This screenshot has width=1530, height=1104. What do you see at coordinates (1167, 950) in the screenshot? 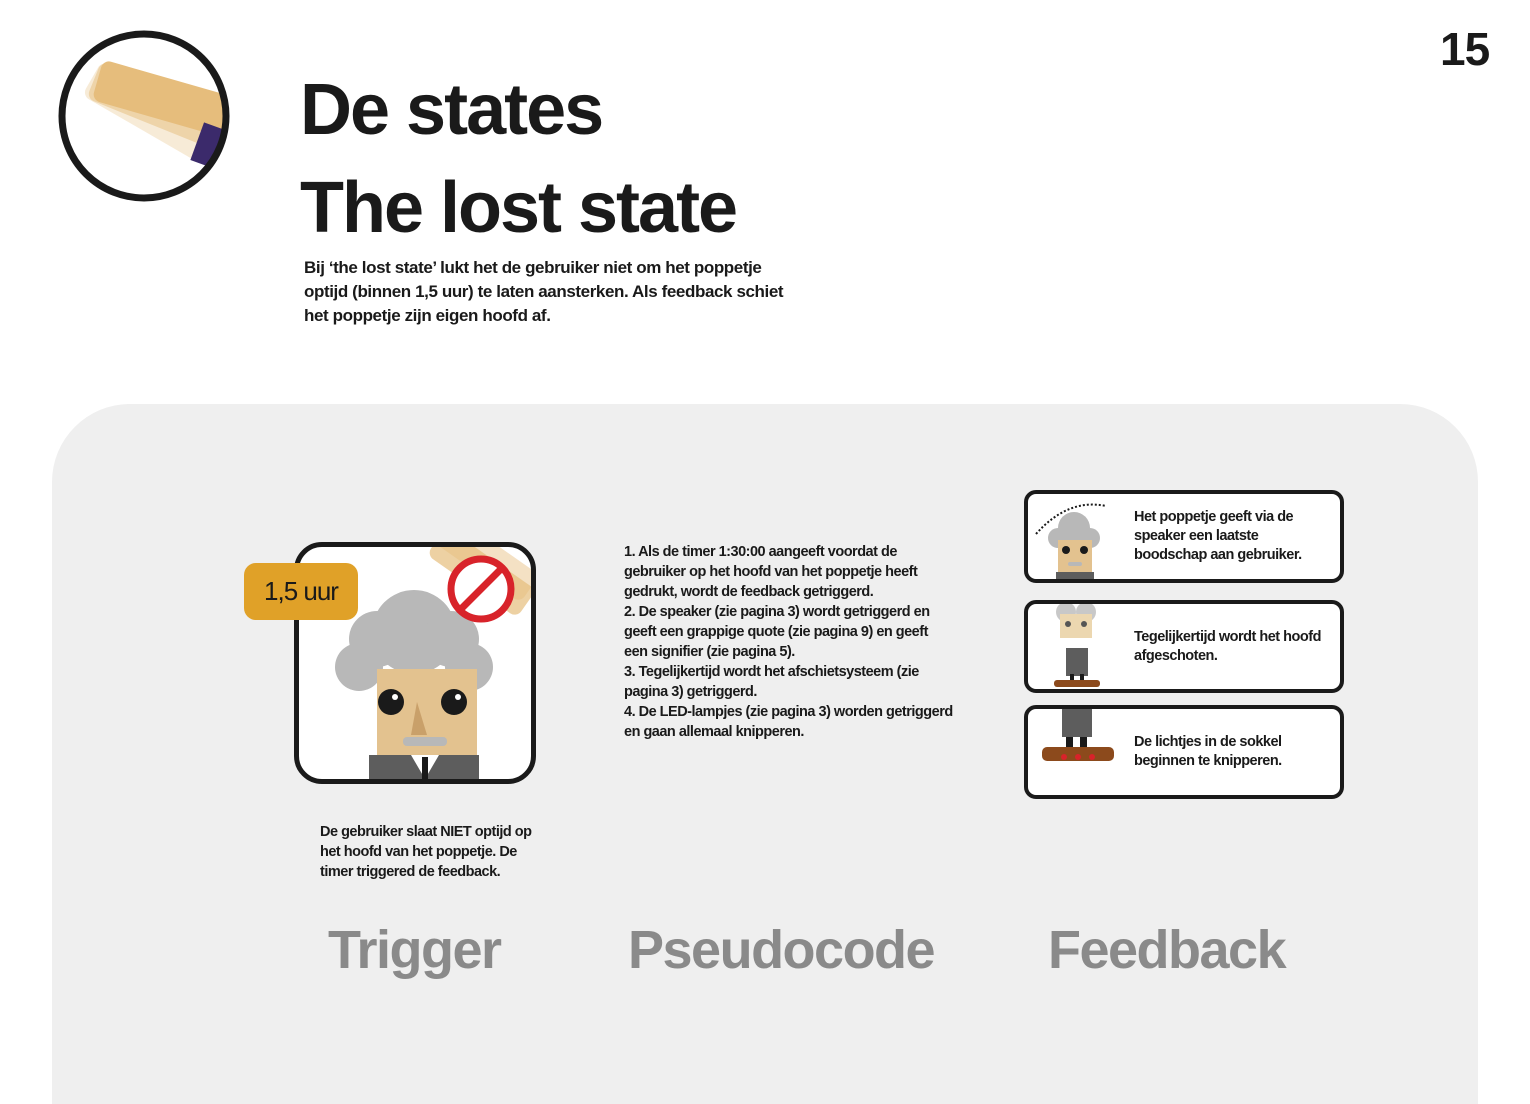
I see `feedback-label: Feedback` at bounding box center [1167, 950].